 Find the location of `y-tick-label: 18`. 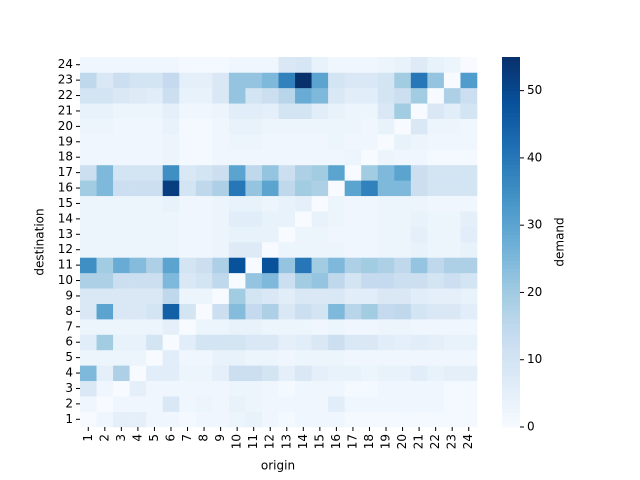

y-tick-label: 18 is located at coordinates (65, 157).